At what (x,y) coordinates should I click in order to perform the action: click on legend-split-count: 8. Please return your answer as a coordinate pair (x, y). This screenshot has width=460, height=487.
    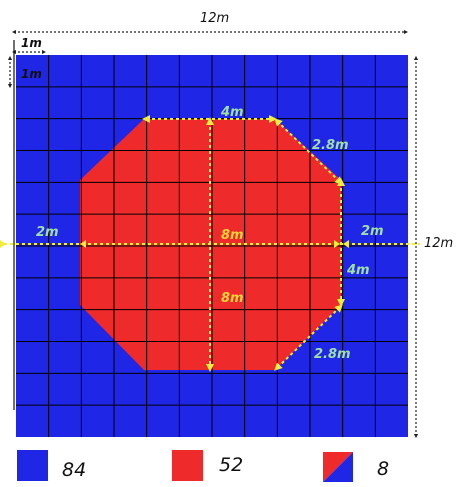
    Looking at the image, I should click on (383, 469).